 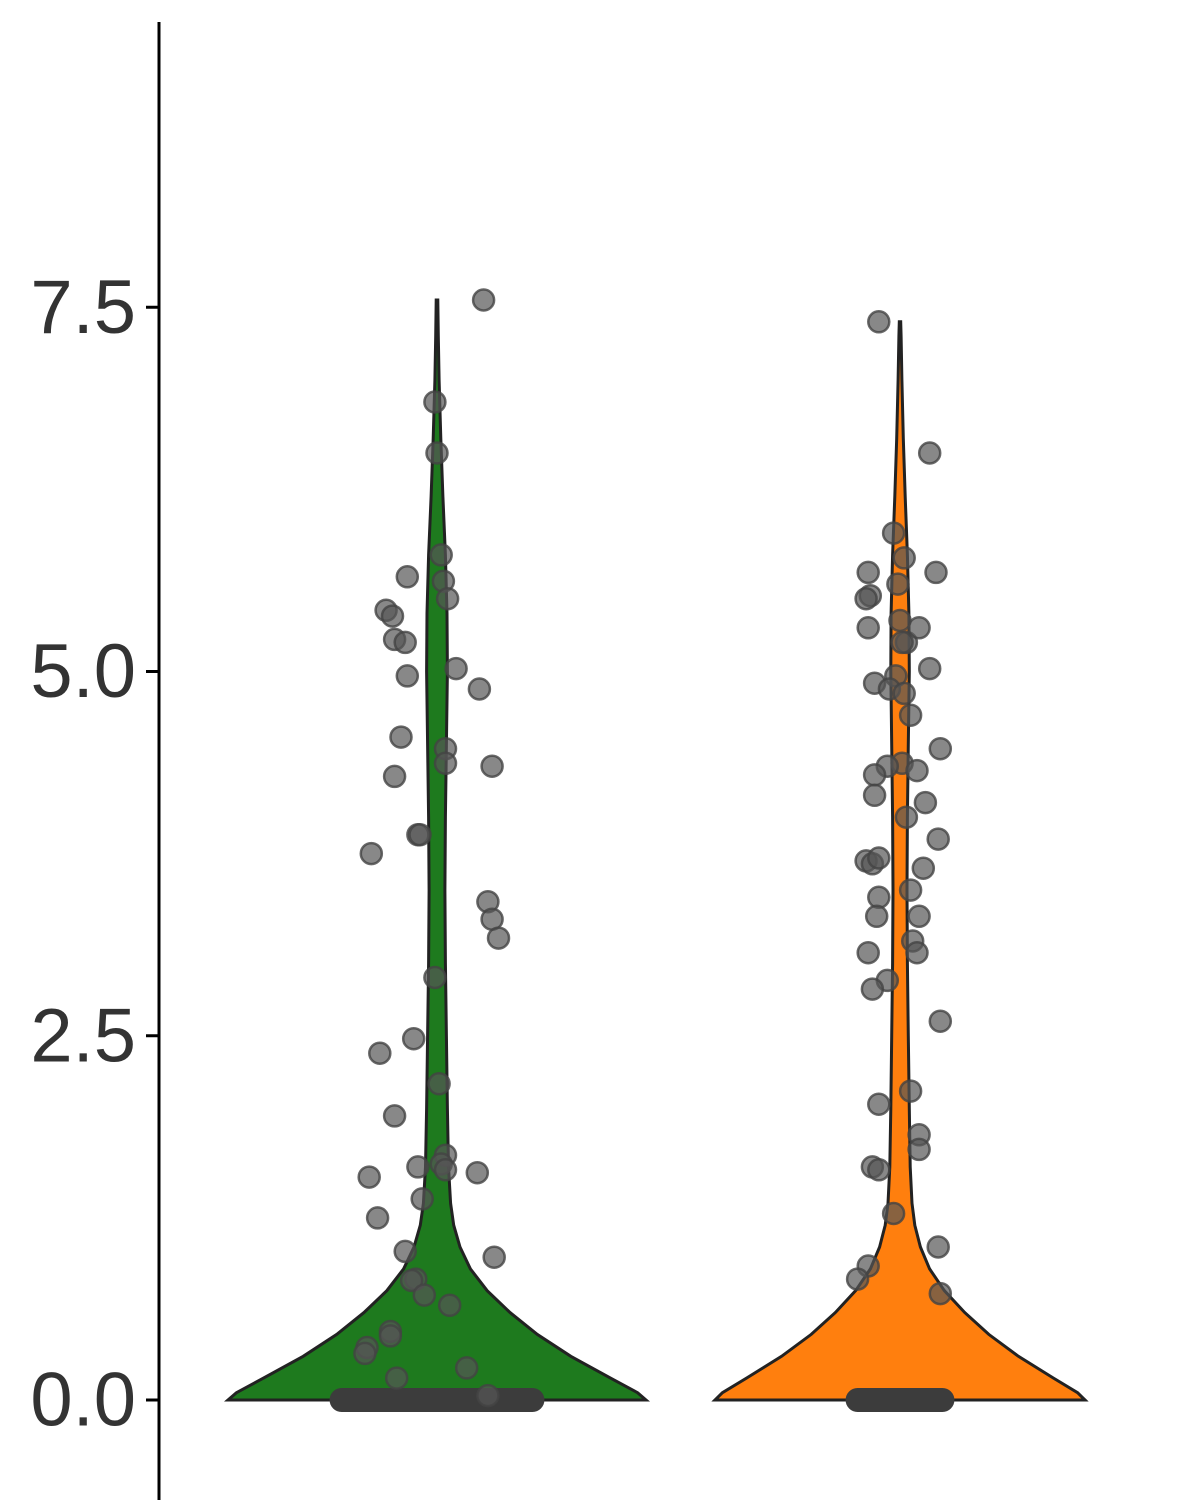 I want to click on y-tick-label: 0.0, so click(x=83, y=1400).